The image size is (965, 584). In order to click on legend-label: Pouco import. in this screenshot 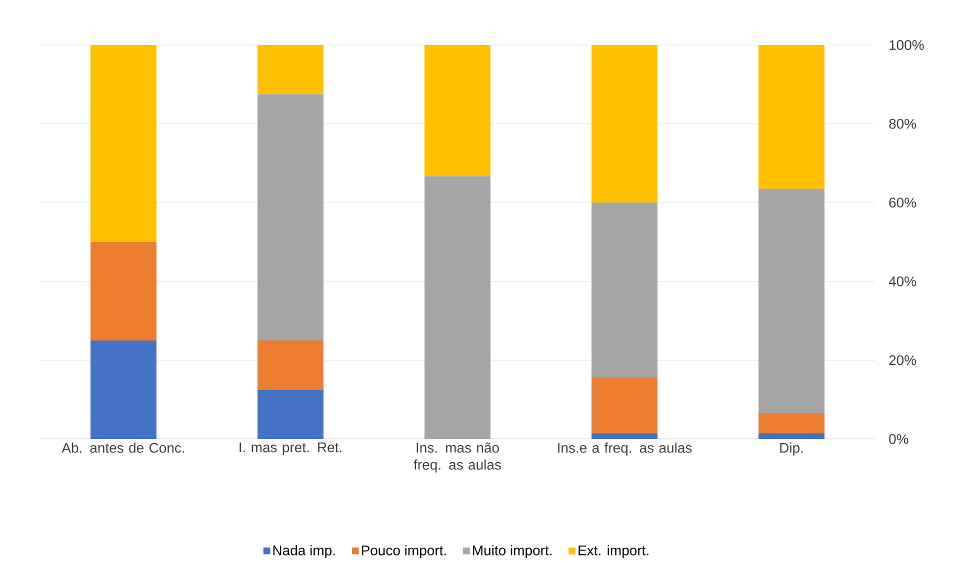, I will do `click(404, 551)`.